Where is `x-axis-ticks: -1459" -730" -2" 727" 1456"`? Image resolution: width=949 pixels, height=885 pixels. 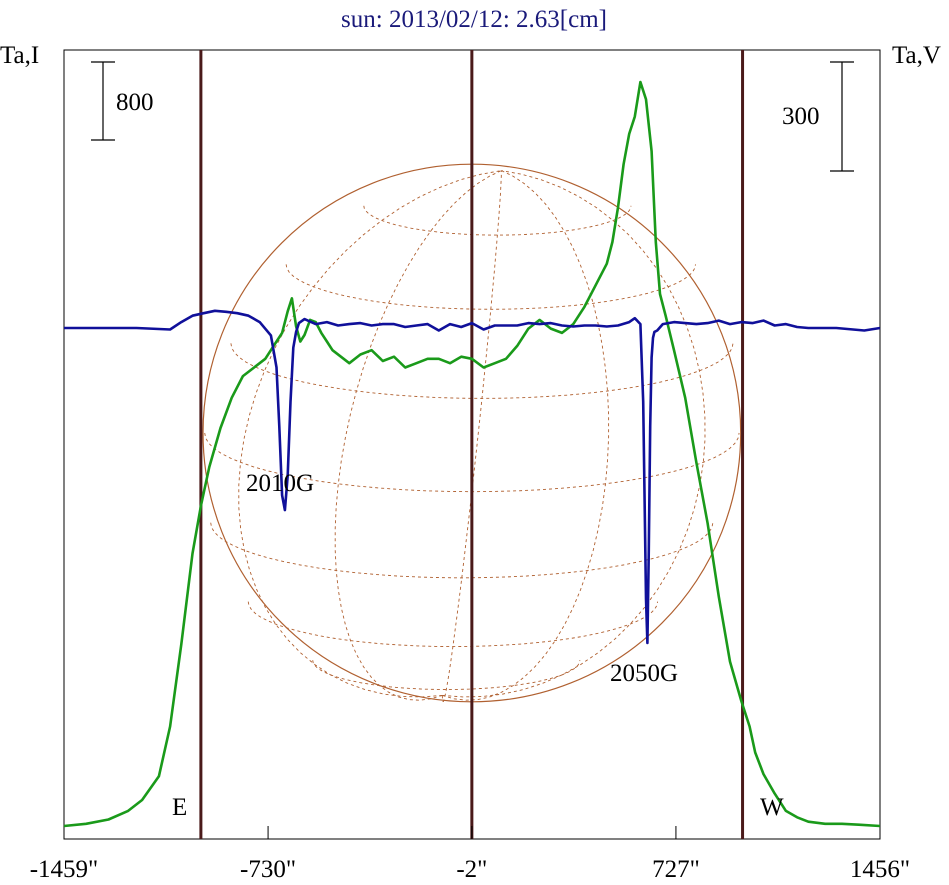 x-axis-ticks: -1459" -730" -2" 727" 1456" is located at coordinates (470, 854).